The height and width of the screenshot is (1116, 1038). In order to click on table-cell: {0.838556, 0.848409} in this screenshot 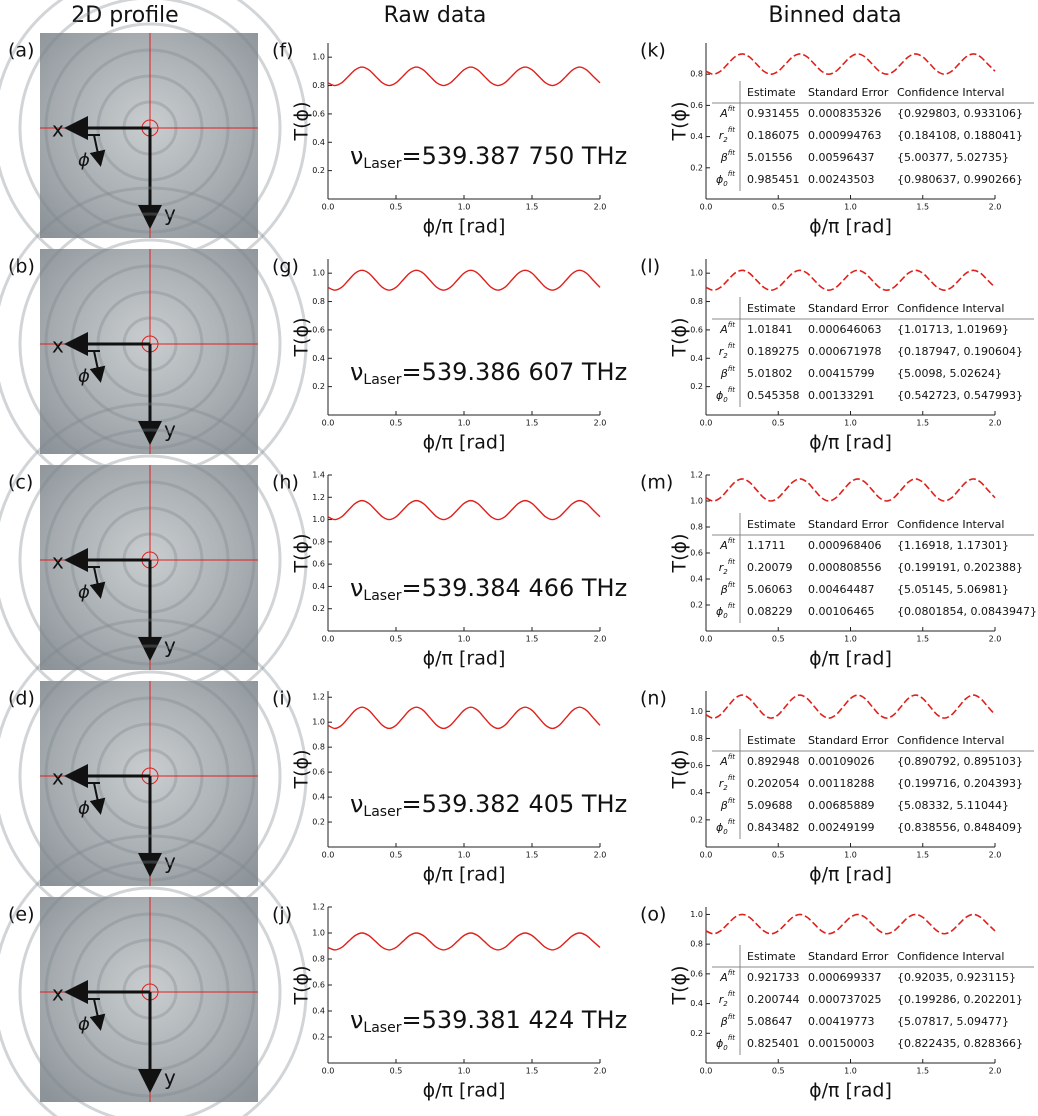, I will do `click(960, 827)`.